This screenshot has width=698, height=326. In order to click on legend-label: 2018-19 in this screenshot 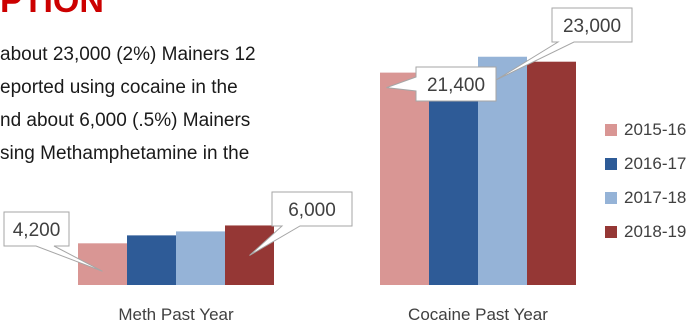, I will do `click(655, 231)`.